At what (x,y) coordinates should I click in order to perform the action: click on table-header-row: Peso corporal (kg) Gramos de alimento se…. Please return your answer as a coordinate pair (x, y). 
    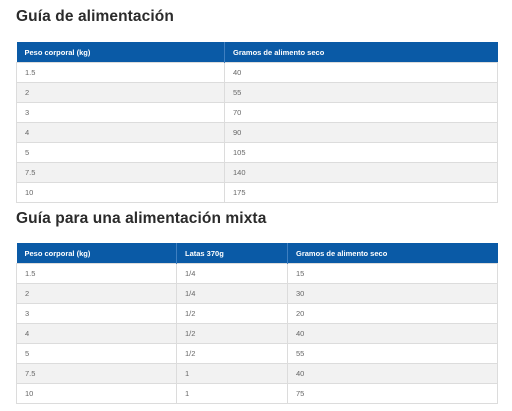
    Looking at the image, I should click on (257, 52).